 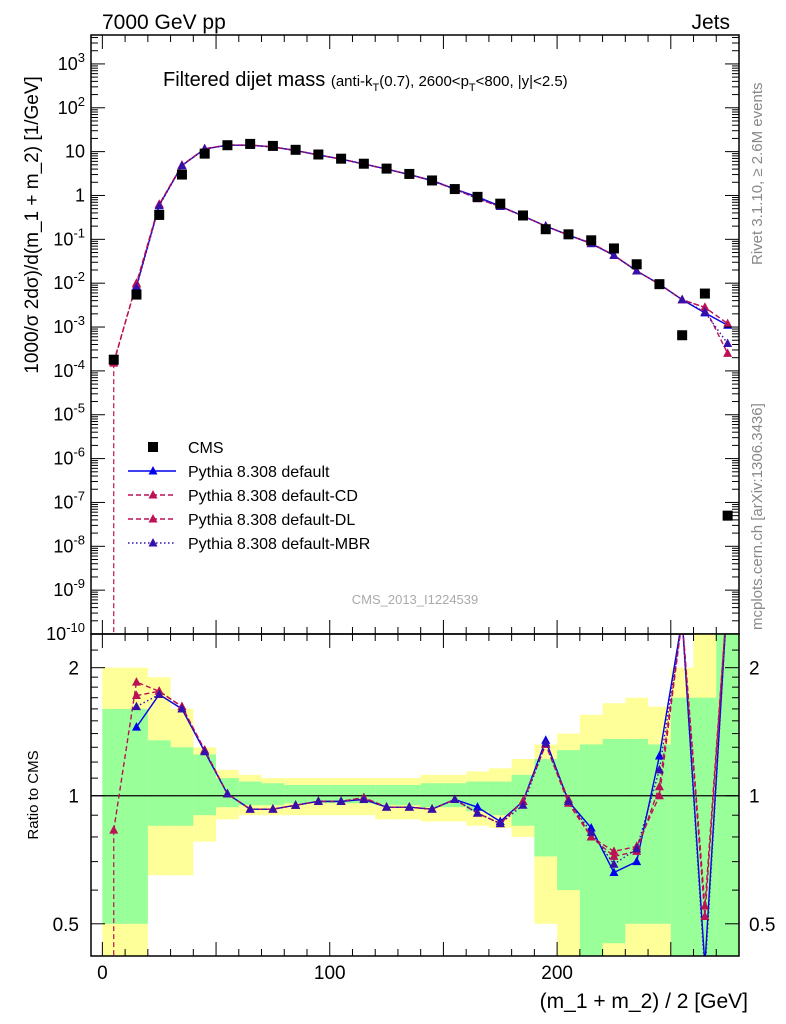 What do you see at coordinates (153, 447) in the screenshot?
I see `legend-cms-marker` at bounding box center [153, 447].